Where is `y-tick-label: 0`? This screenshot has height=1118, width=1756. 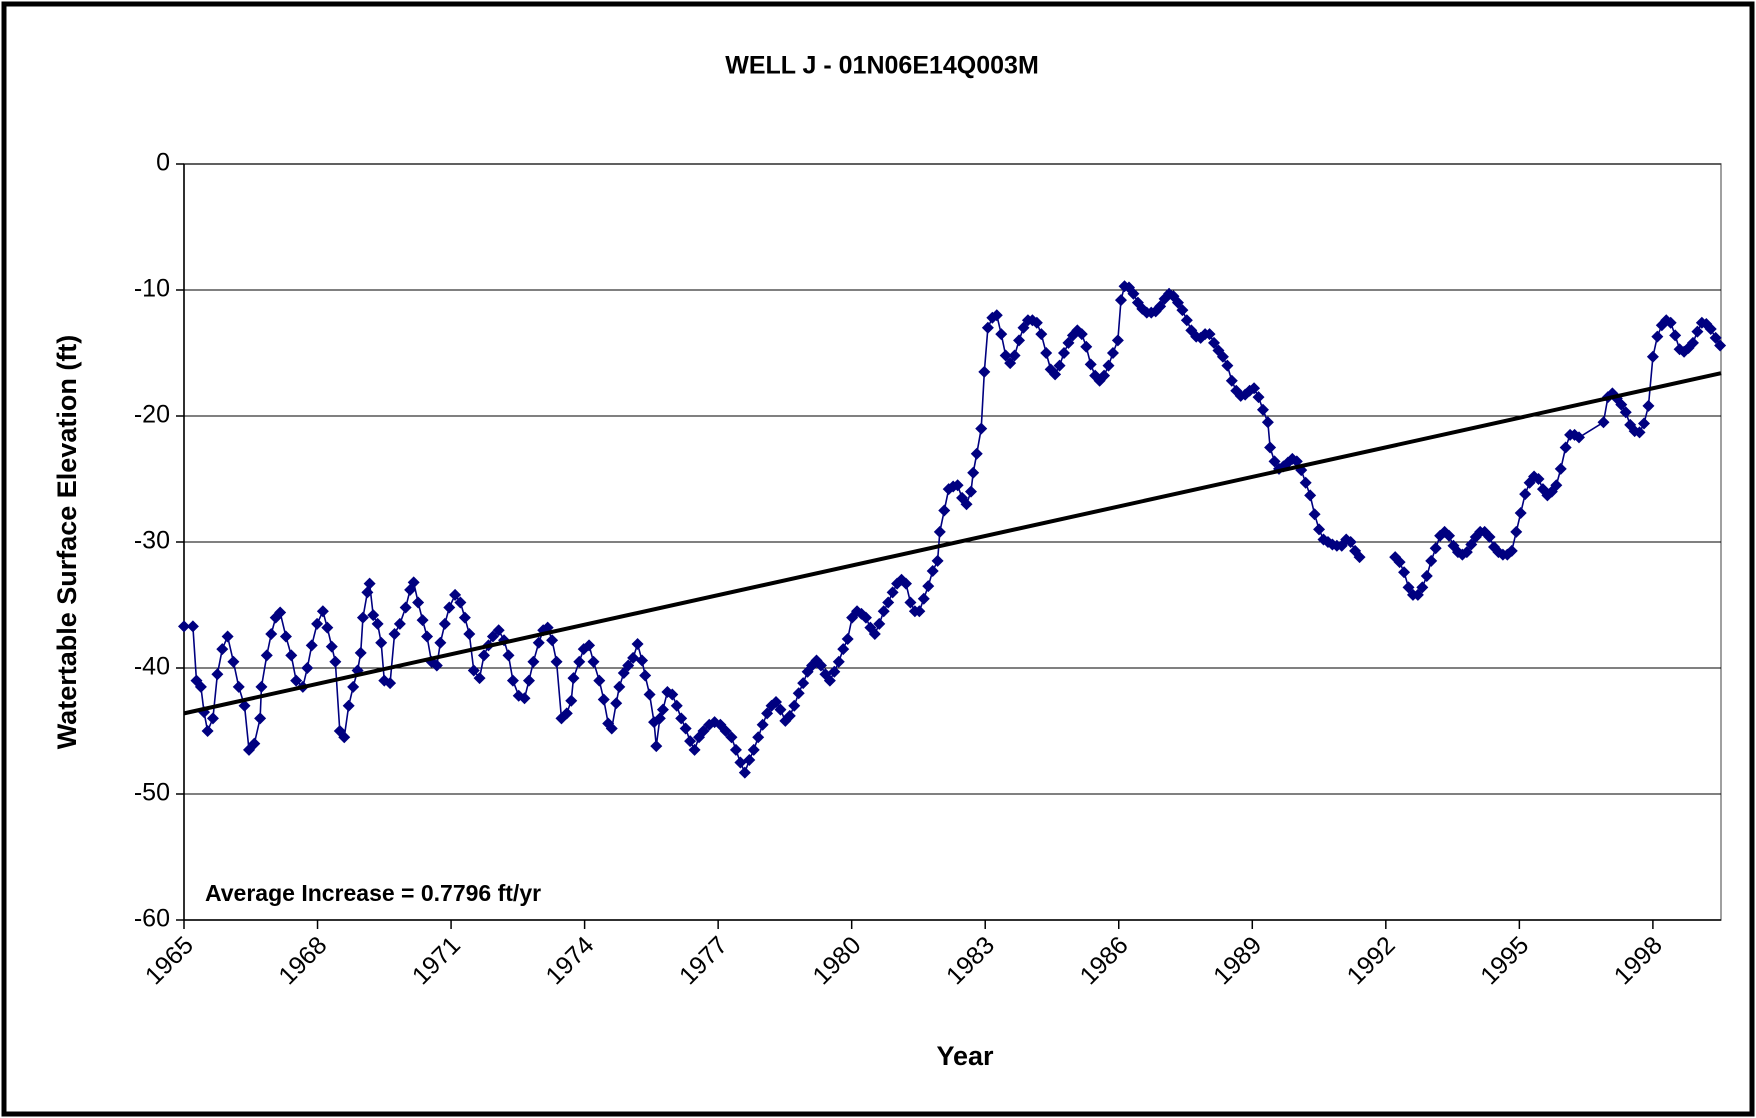 y-tick-label: 0 is located at coordinates (163, 163).